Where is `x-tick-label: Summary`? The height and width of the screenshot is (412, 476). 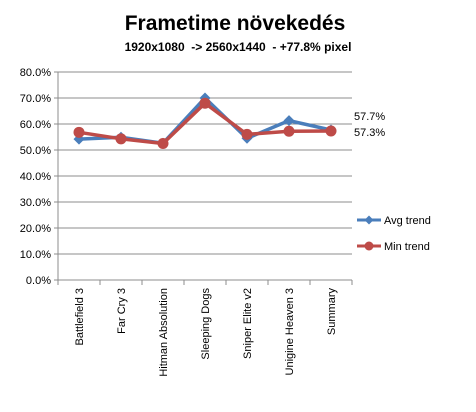
x-tick-label: Summary is located at coordinates (332, 312).